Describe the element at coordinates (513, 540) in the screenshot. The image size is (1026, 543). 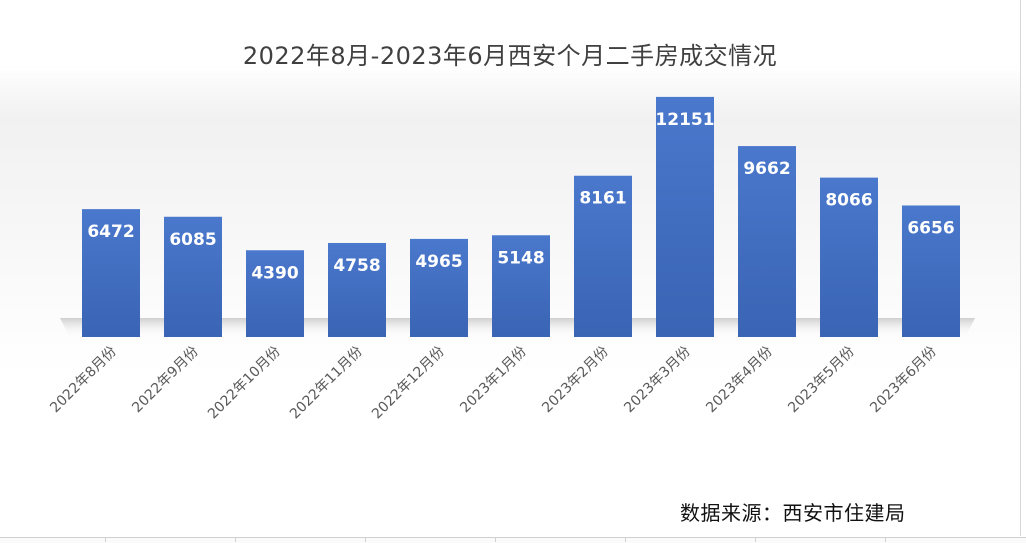
I see `sheet-grid-strip` at that location.